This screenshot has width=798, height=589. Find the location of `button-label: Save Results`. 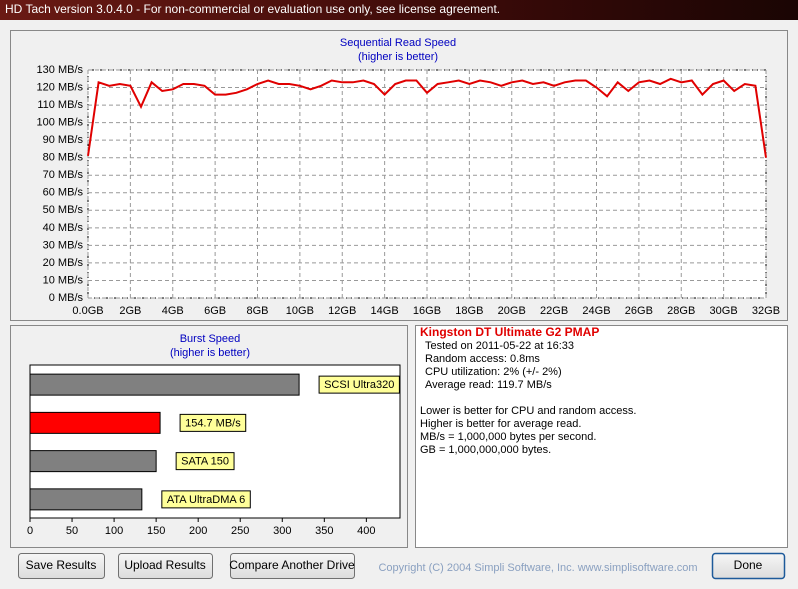

button-label: Save Results is located at coordinates (61, 565).